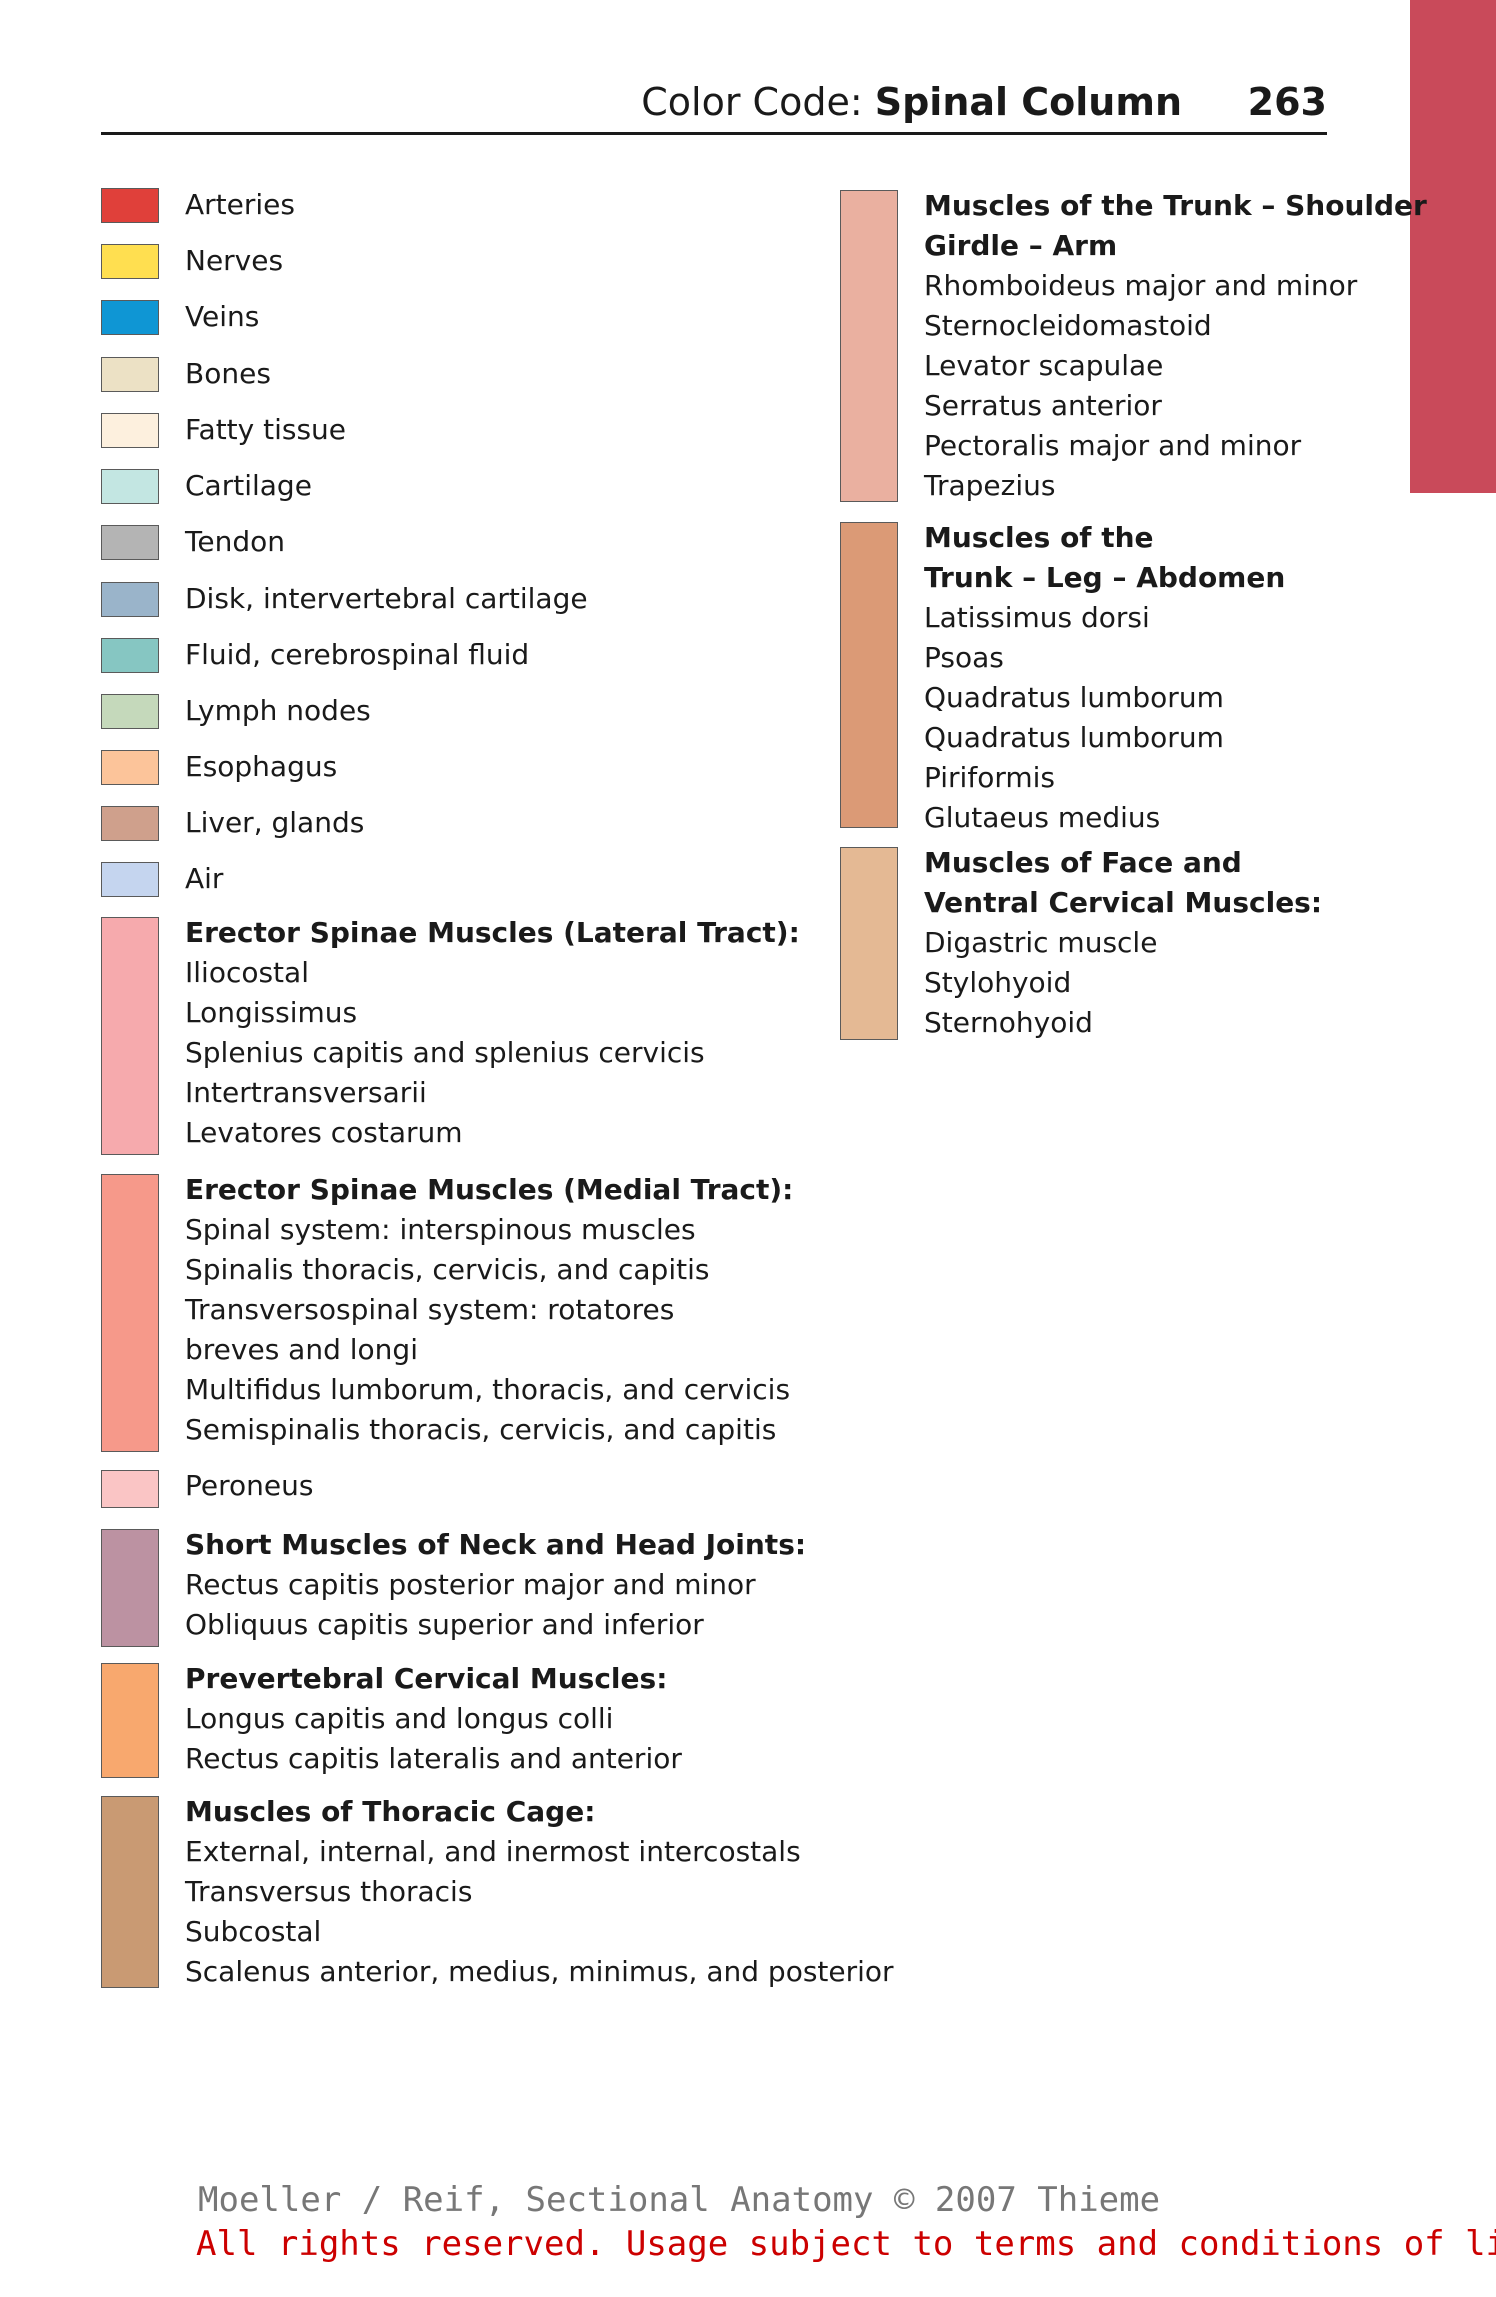 The width and height of the screenshot is (1496, 2297). What do you see at coordinates (444, 1624) in the screenshot?
I see `group-item: Obliquus capitis superior and inferior` at bounding box center [444, 1624].